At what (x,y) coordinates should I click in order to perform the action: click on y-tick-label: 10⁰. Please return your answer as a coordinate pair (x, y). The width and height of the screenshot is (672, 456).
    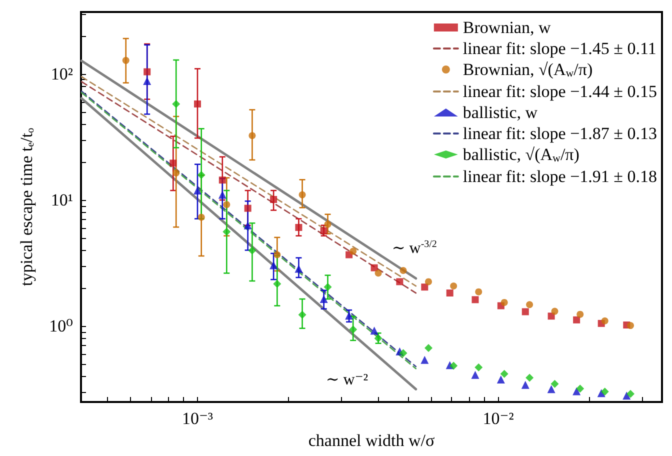
    Looking at the image, I should click on (61, 326).